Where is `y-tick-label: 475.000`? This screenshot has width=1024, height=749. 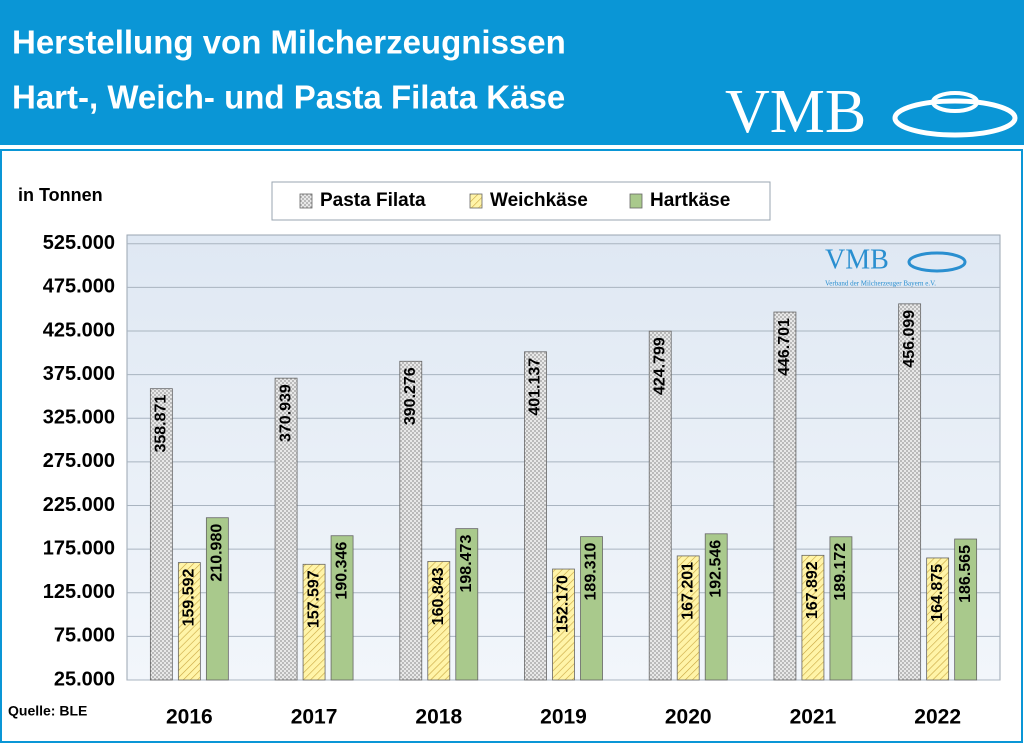 y-tick-label: 475.000 is located at coordinates (79, 287).